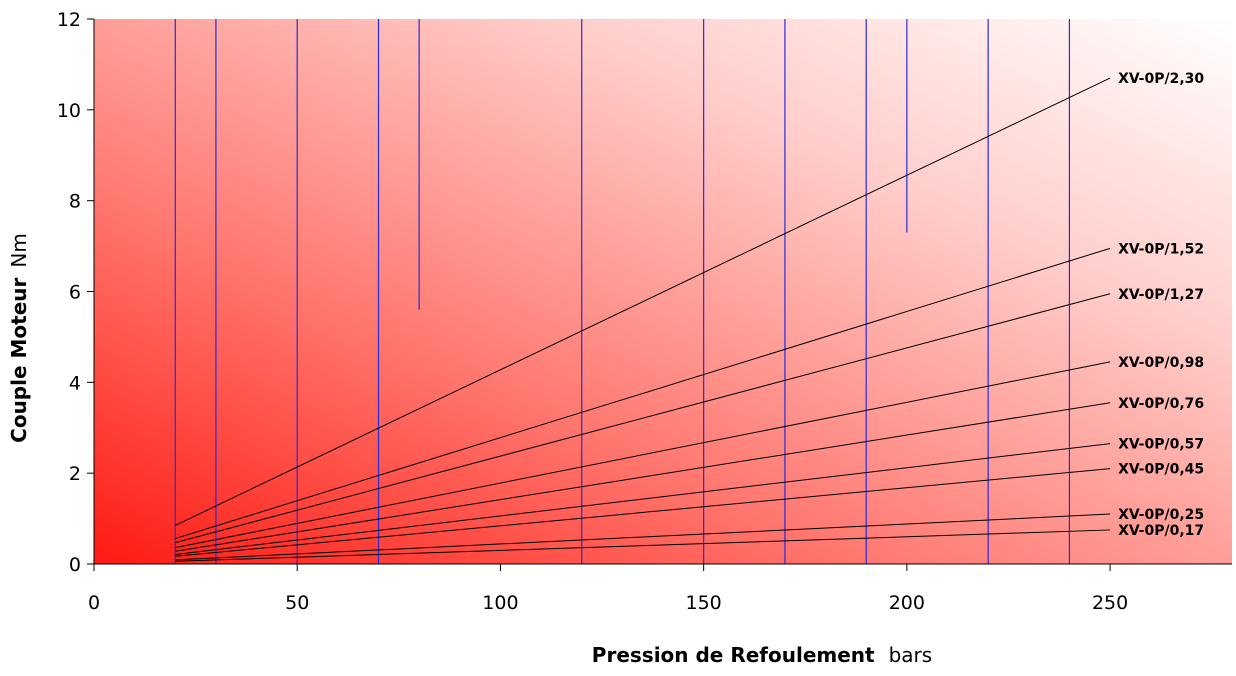 This screenshot has width=1236, height=676. Describe the element at coordinates (1161, 445) in the screenshot. I see `series-label-5: XV-0P/0,57` at that location.